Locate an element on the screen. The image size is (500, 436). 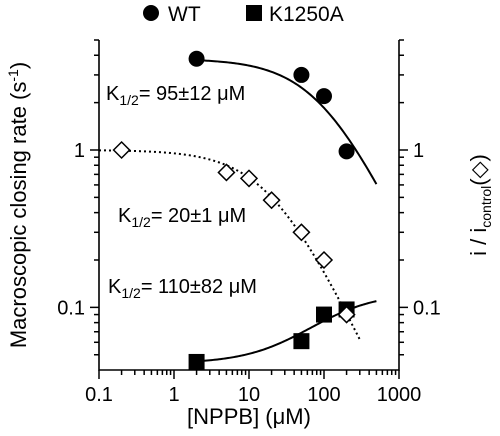
legend-marker-k1250a is located at coordinates (254, 13).